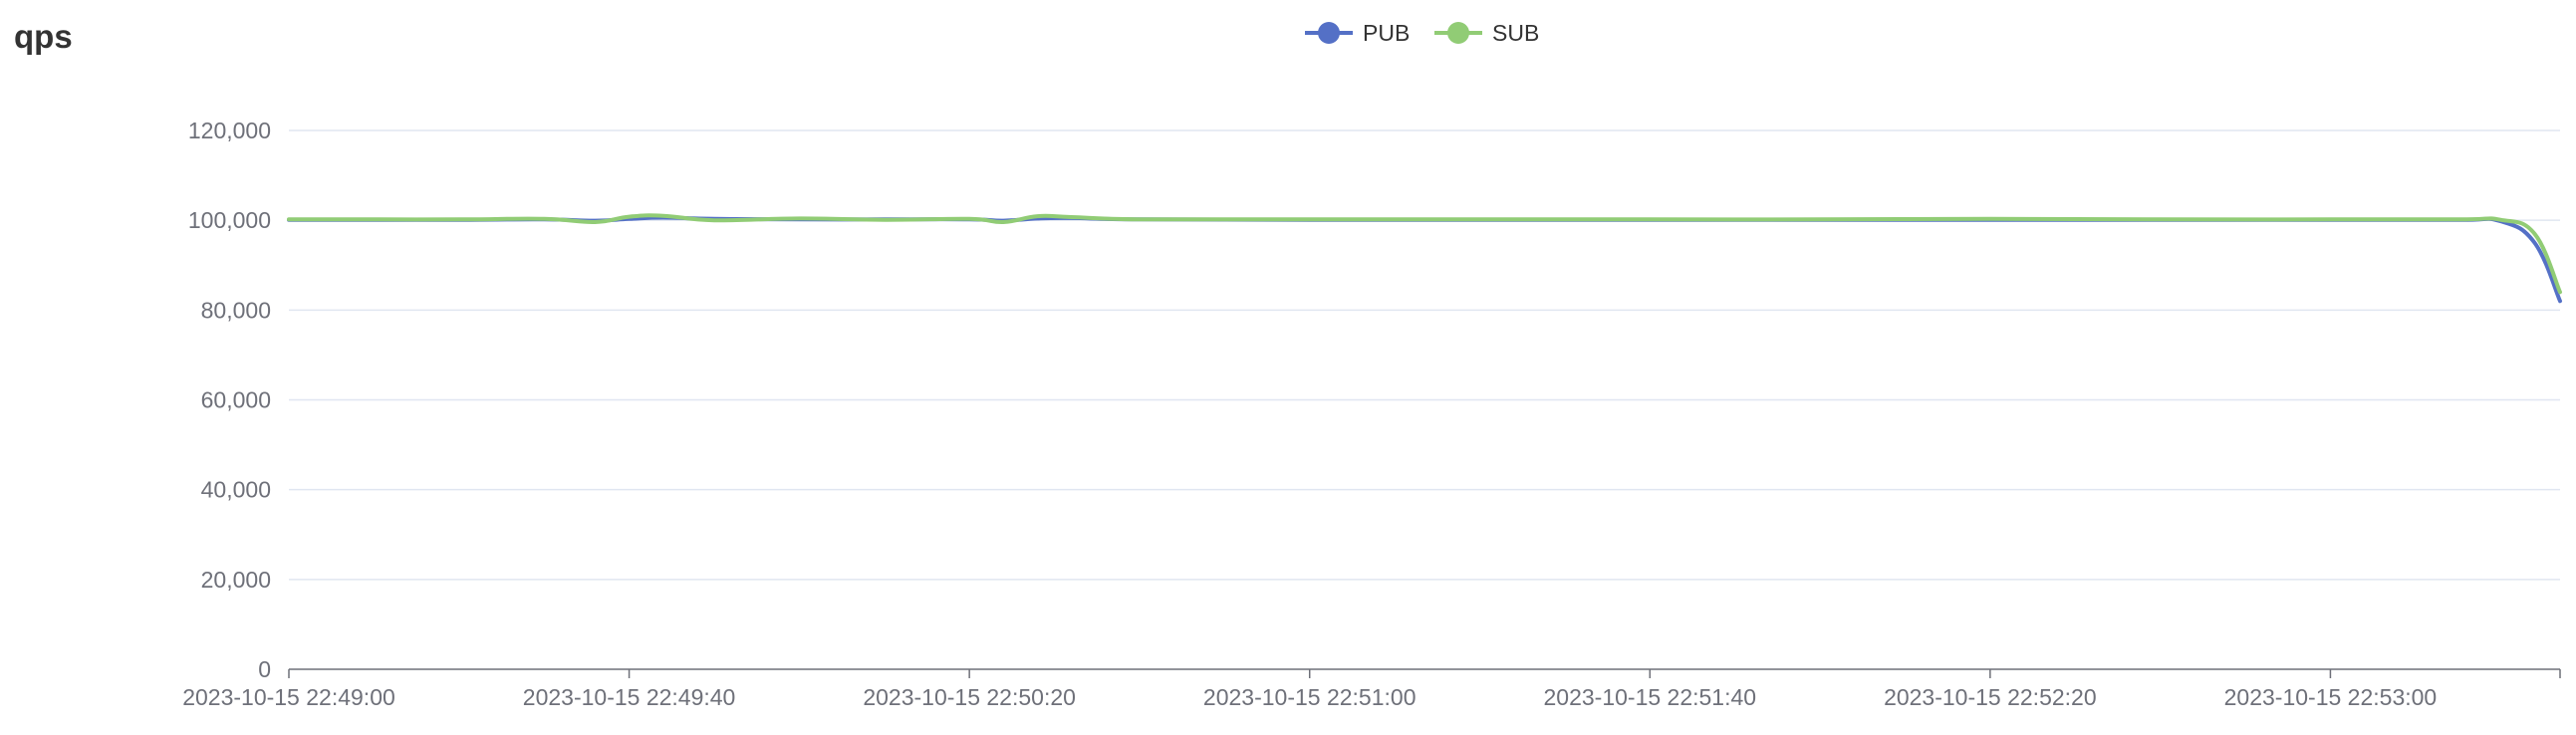  I want to click on x-tick-label: 2023-10-15 22:52:20, so click(1990, 697).